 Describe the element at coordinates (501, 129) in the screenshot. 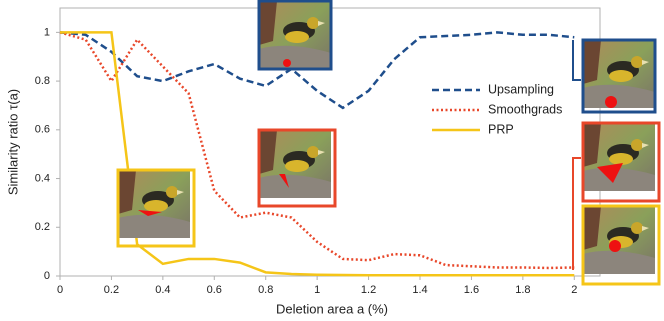

I see `legend-label: PRP` at that location.